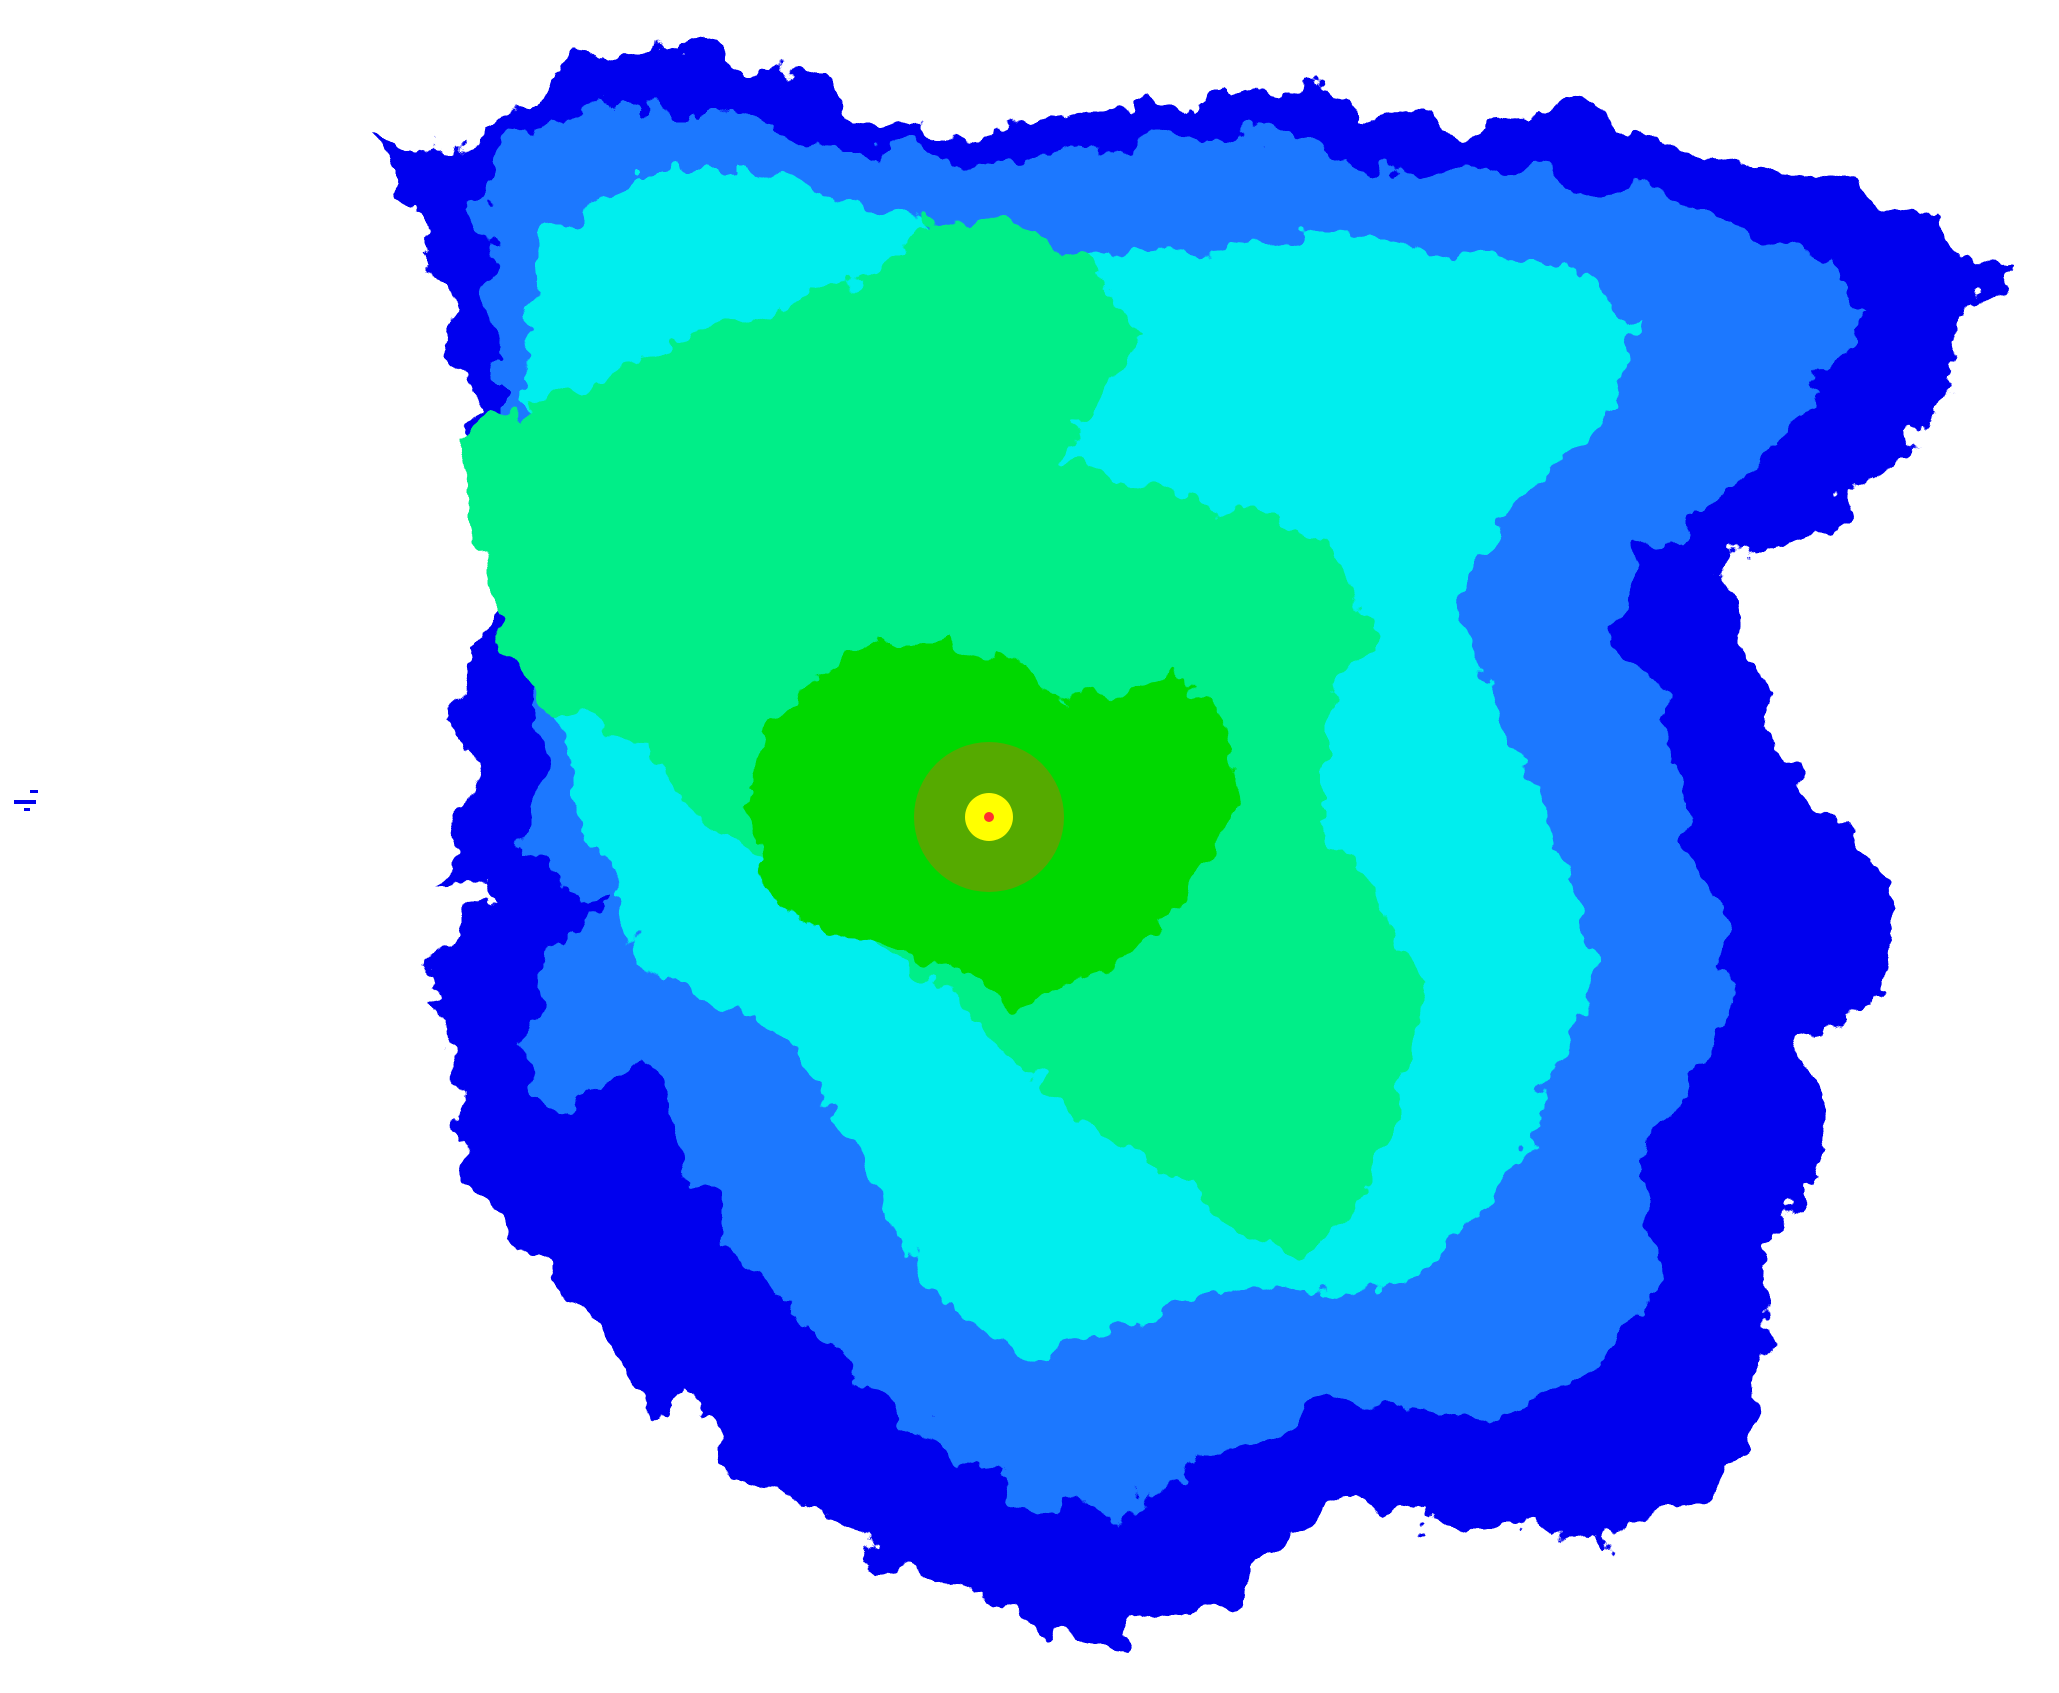  I want to click on stray-coverage-specks, so click(26, 800).